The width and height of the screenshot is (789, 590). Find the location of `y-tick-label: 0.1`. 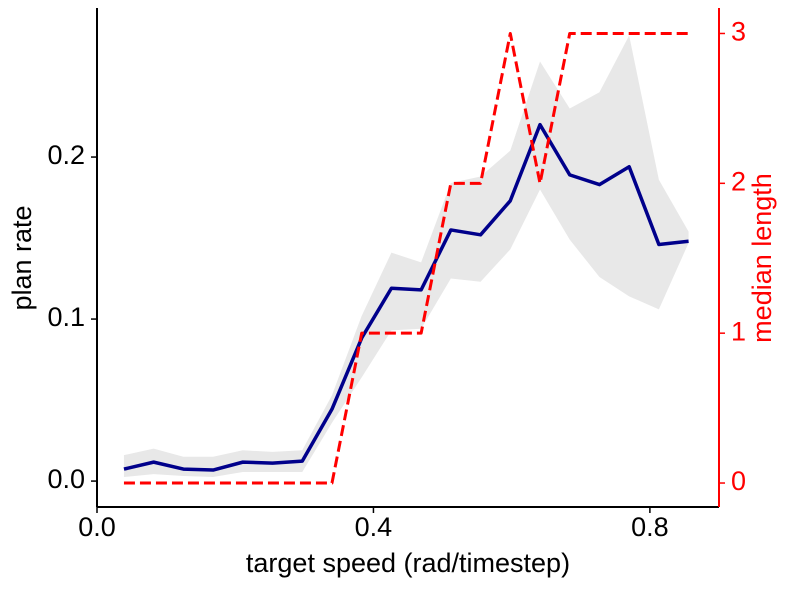

y-tick-label: 0.1 is located at coordinates (66, 317).